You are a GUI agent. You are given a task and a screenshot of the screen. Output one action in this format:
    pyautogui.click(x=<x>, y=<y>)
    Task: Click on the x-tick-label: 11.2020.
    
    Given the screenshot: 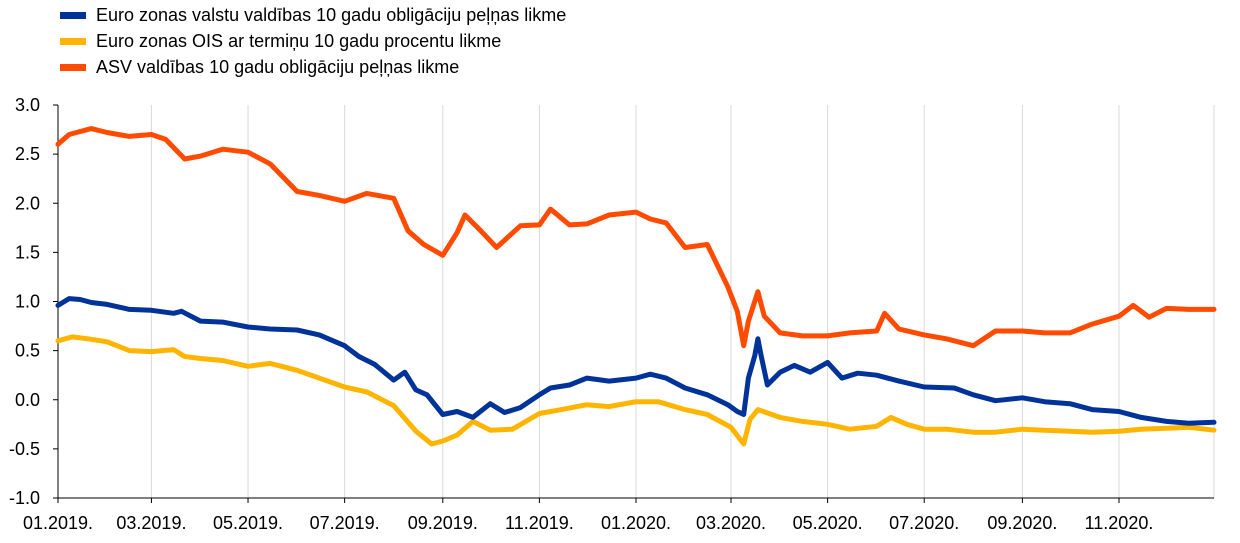 What is the action you would take?
    pyautogui.click(x=1119, y=523)
    